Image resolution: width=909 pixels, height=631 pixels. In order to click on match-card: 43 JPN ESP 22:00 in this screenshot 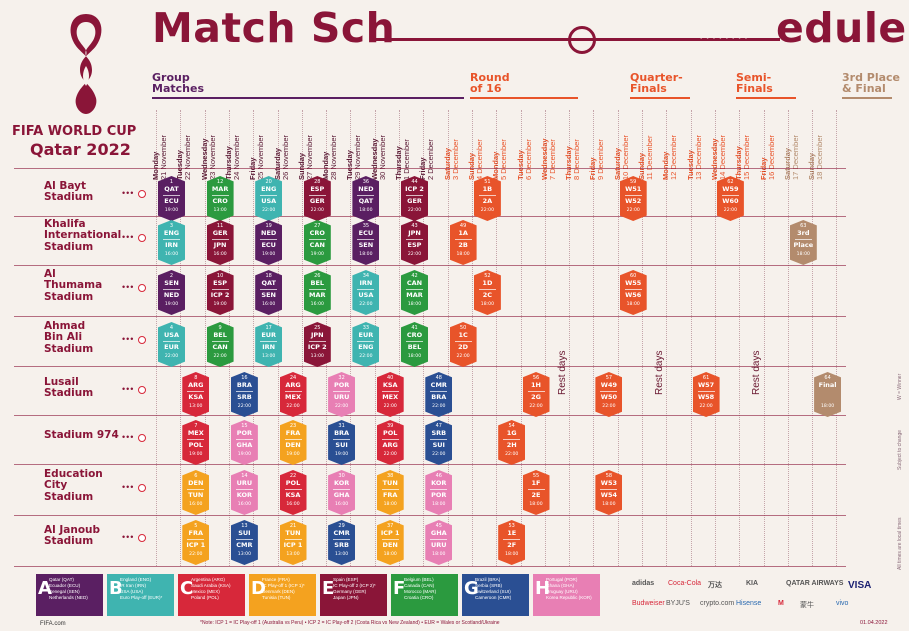, I will do `click(414, 242)`.